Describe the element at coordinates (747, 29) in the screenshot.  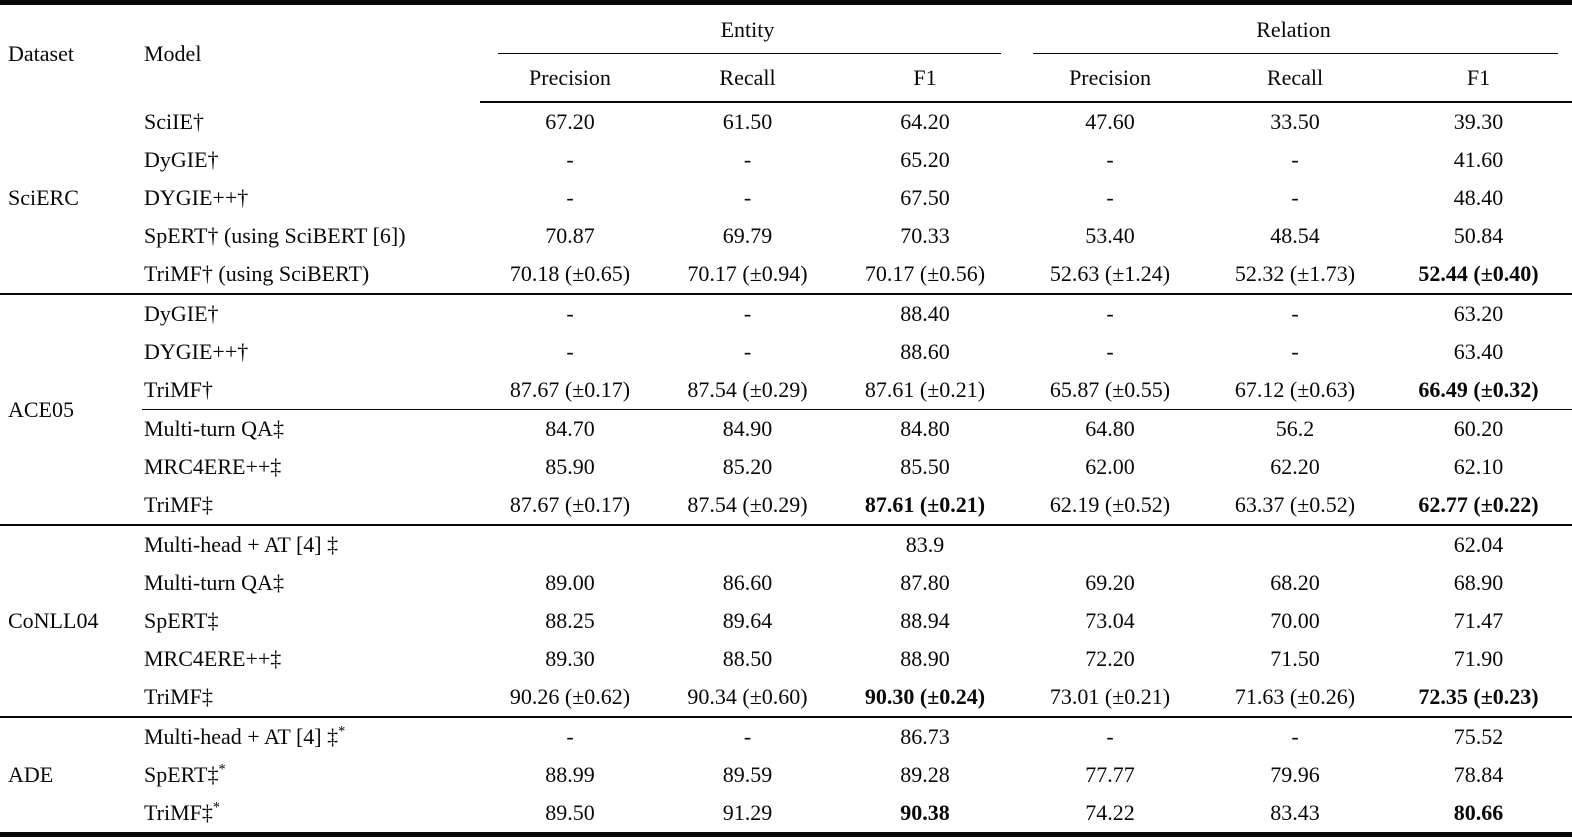
I see `entity-group-header: Entity` at that location.